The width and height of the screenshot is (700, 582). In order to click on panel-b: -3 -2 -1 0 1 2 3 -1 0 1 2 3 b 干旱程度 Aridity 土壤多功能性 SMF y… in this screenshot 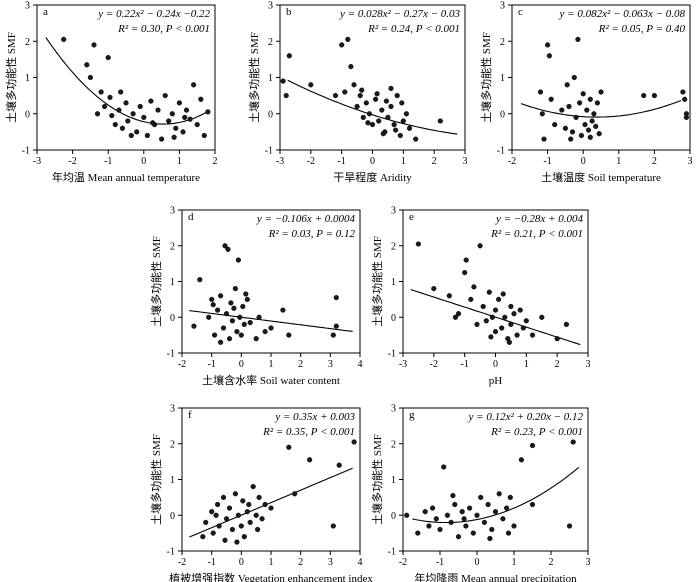, I will do `click(357, 93)`.